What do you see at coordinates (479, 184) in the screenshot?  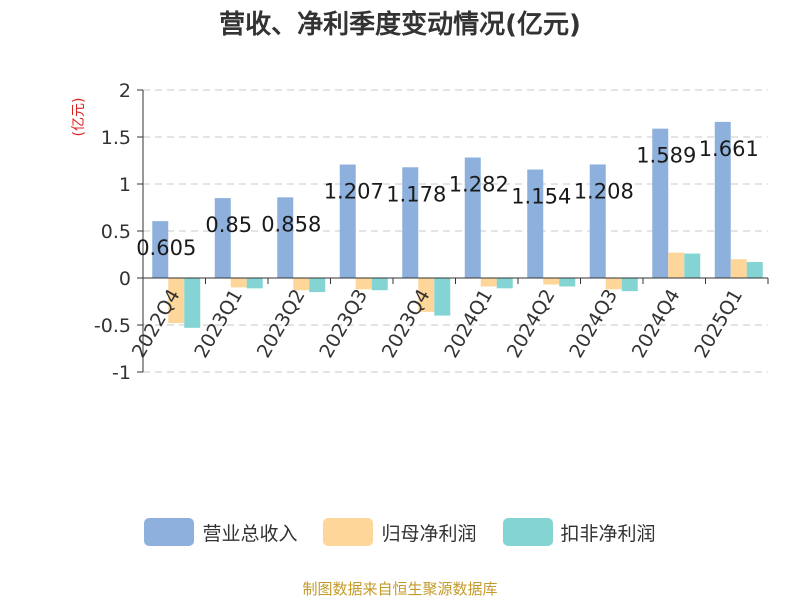 I see `data-label-revenue: 1.282` at bounding box center [479, 184].